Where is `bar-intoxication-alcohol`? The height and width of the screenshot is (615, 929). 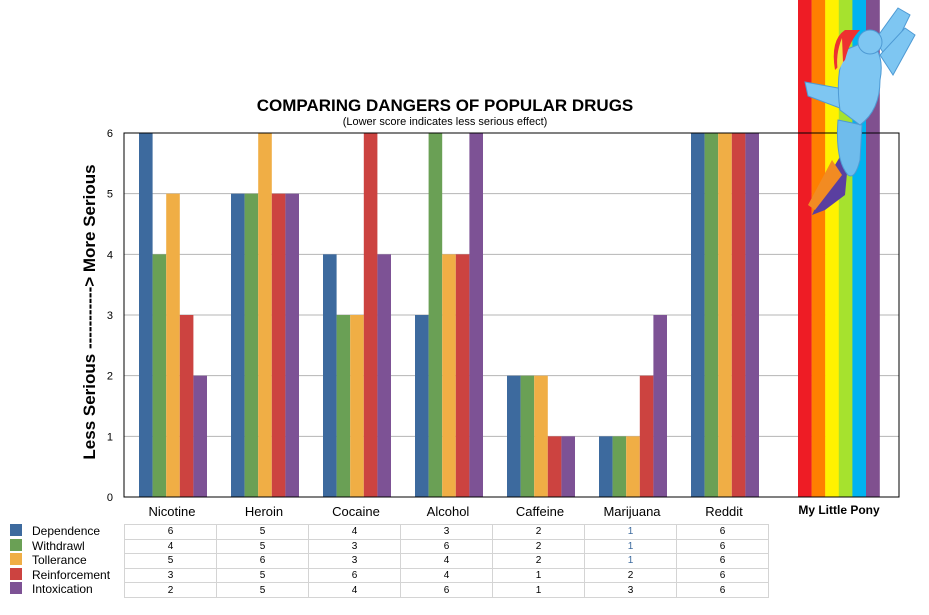
bar-intoxication-alcohol is located at coordinates (476, 315).